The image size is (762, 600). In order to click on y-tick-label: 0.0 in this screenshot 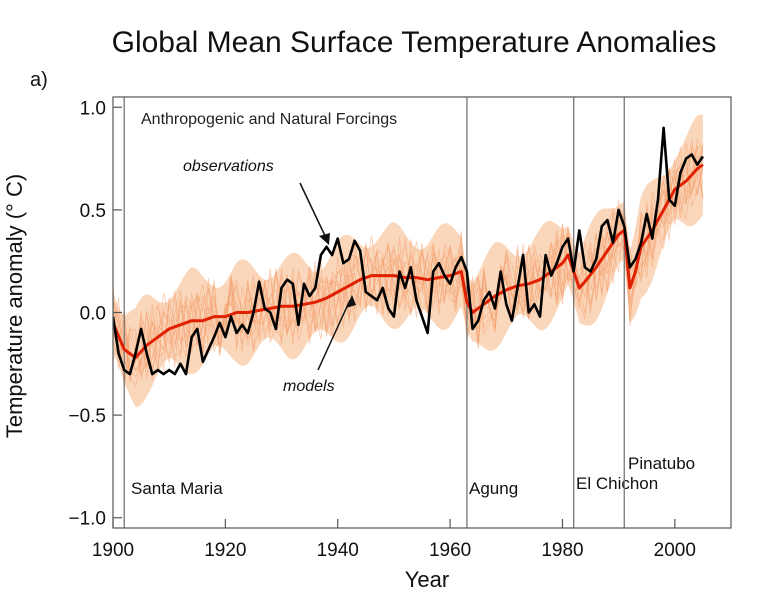, I will do `click(93, 314)`.